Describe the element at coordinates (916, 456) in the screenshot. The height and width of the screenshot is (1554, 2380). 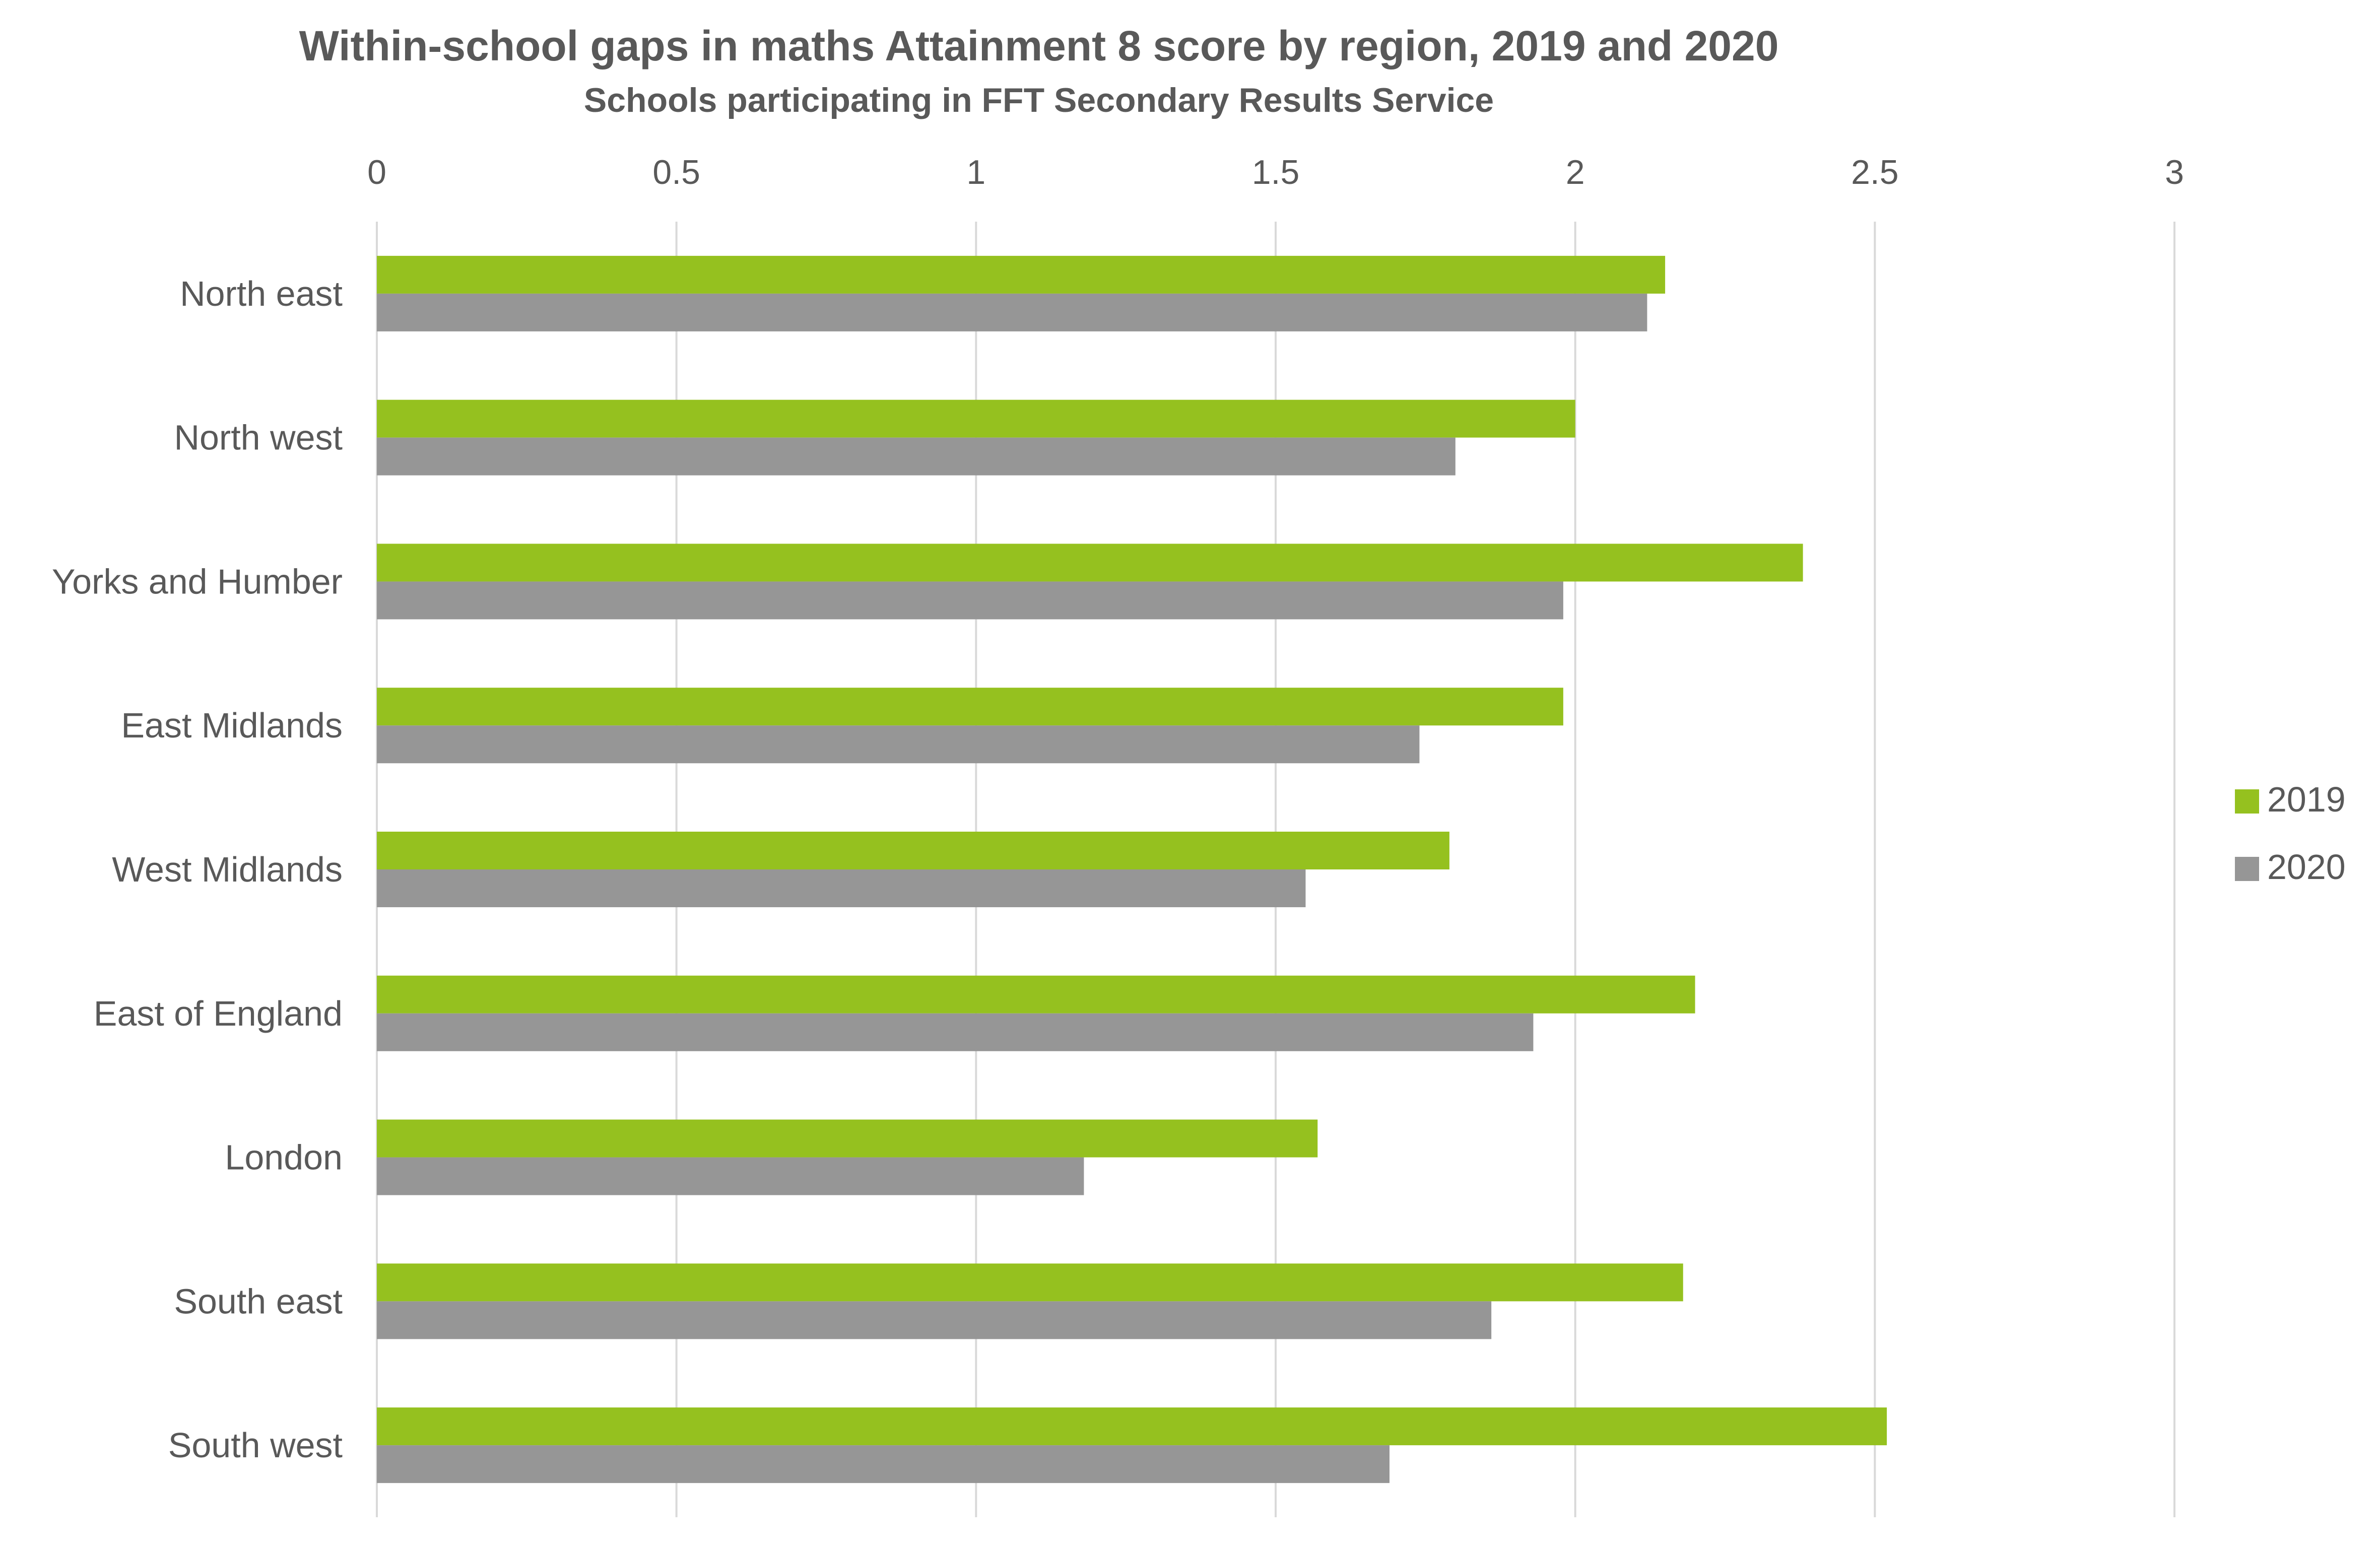
I see `bar-2020-north-west` at that location.